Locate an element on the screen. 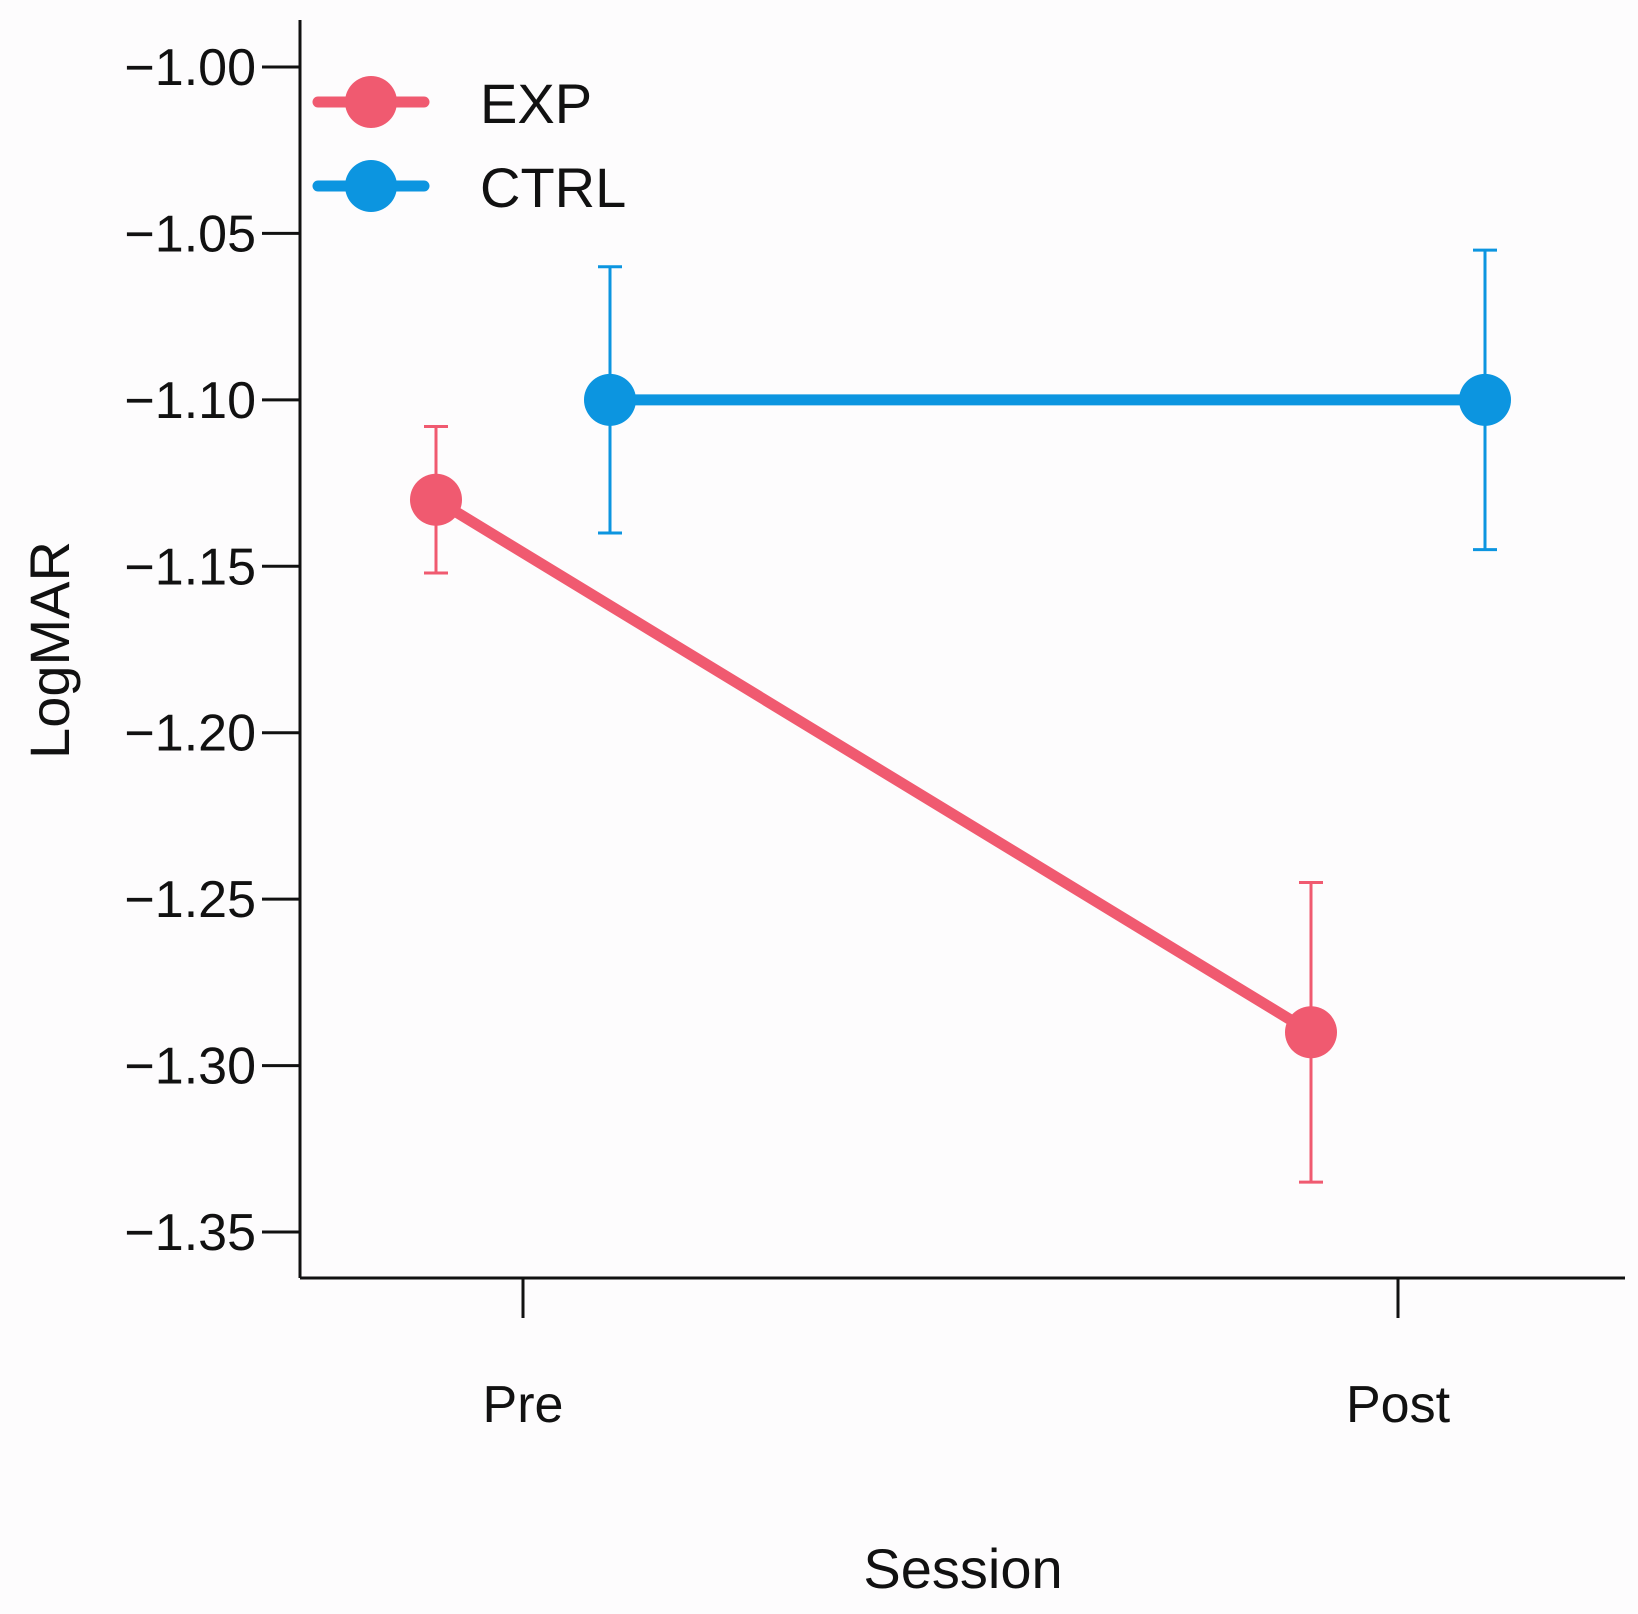  y-tick-label: −1.25 is located at coordinates (190, 900).